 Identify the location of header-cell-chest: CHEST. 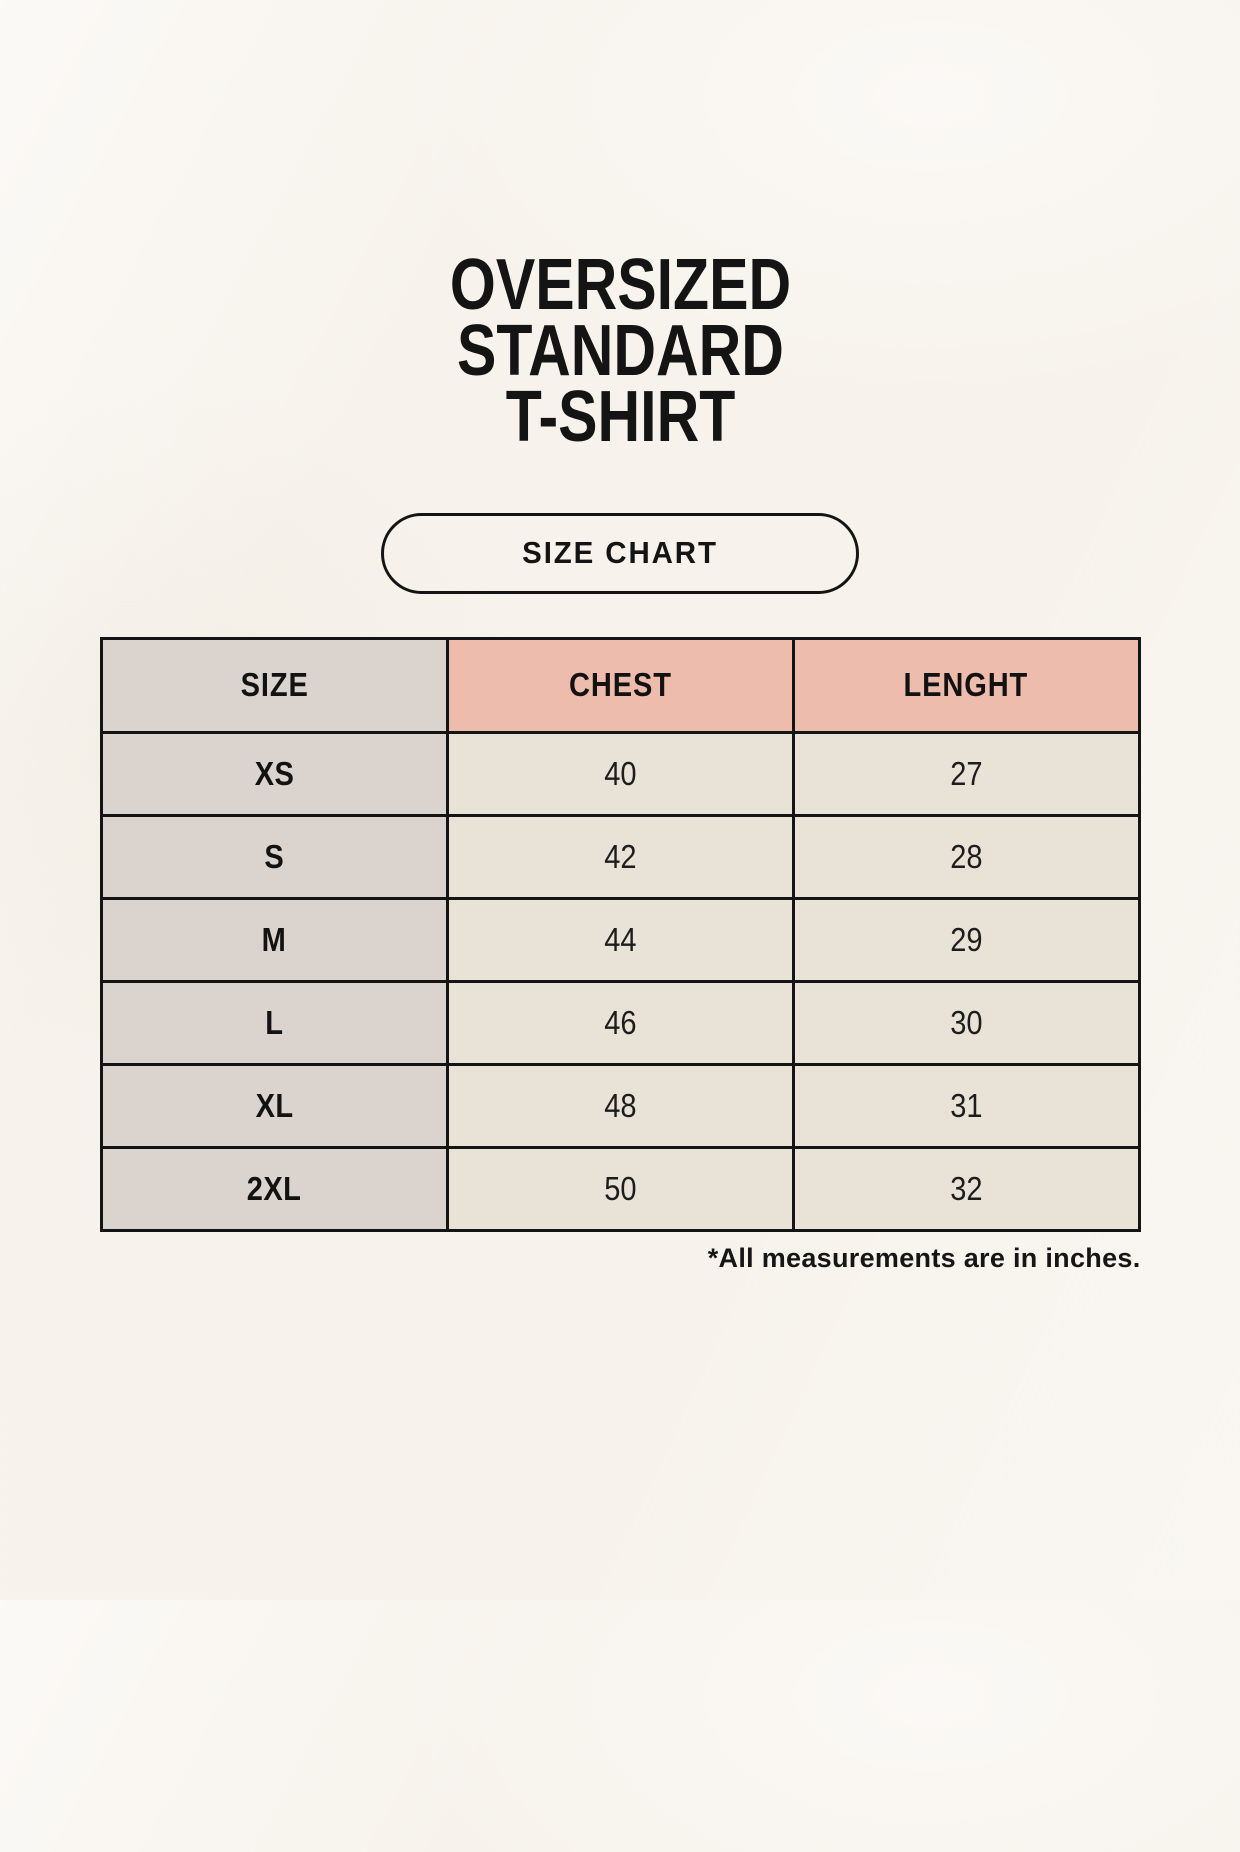
(620, 685).